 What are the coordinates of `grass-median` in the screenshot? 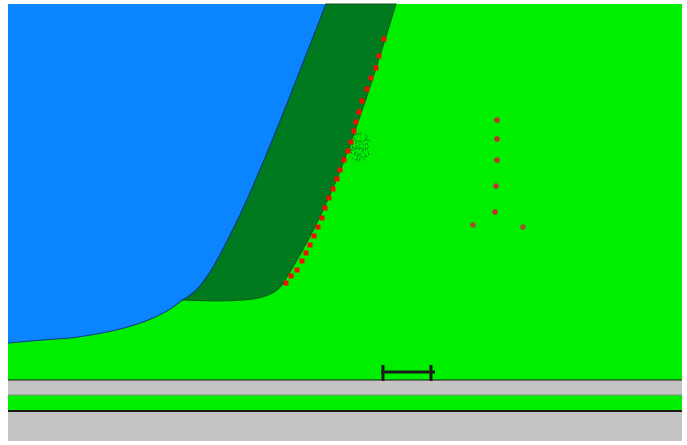 It's located at (345, 403).